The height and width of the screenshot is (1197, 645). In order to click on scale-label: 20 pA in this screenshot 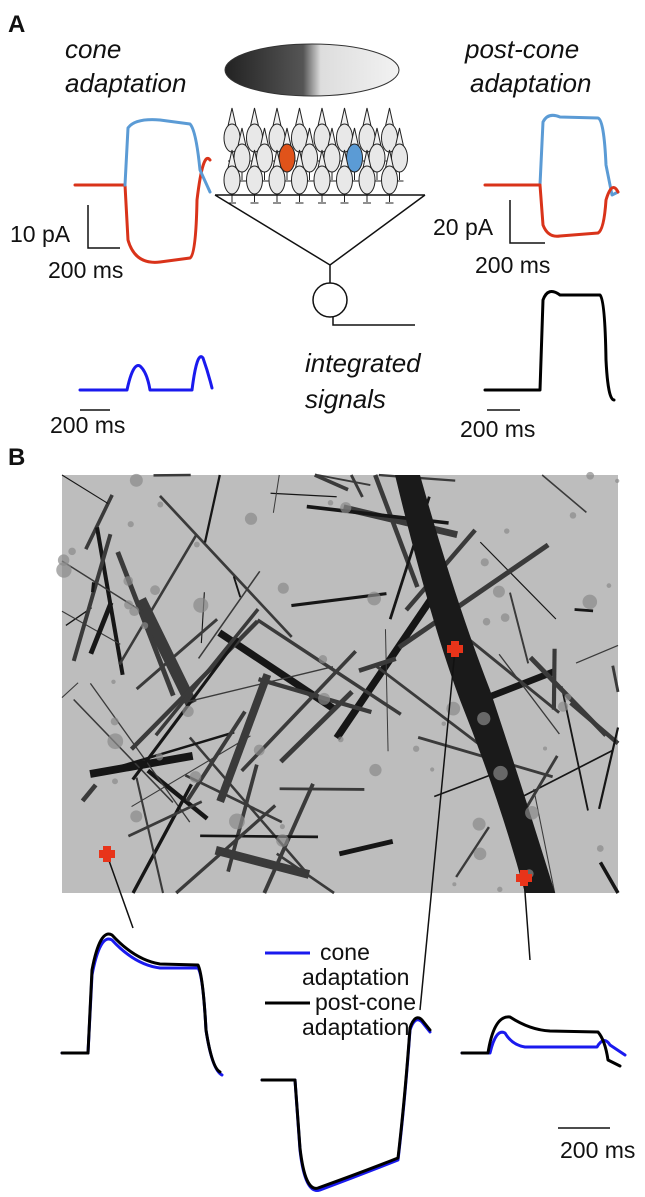, I will do `click(463, 227)`.